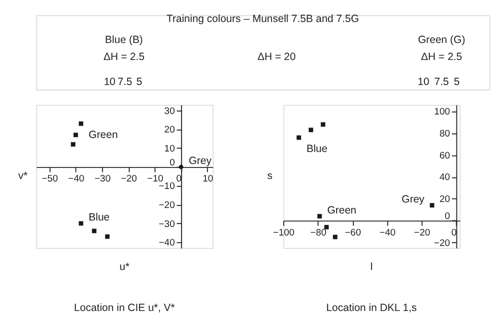 Image resolution: width=495 pixels, height=332 pixels. I want to click on x-tick-label: −80, so click(318, 232).